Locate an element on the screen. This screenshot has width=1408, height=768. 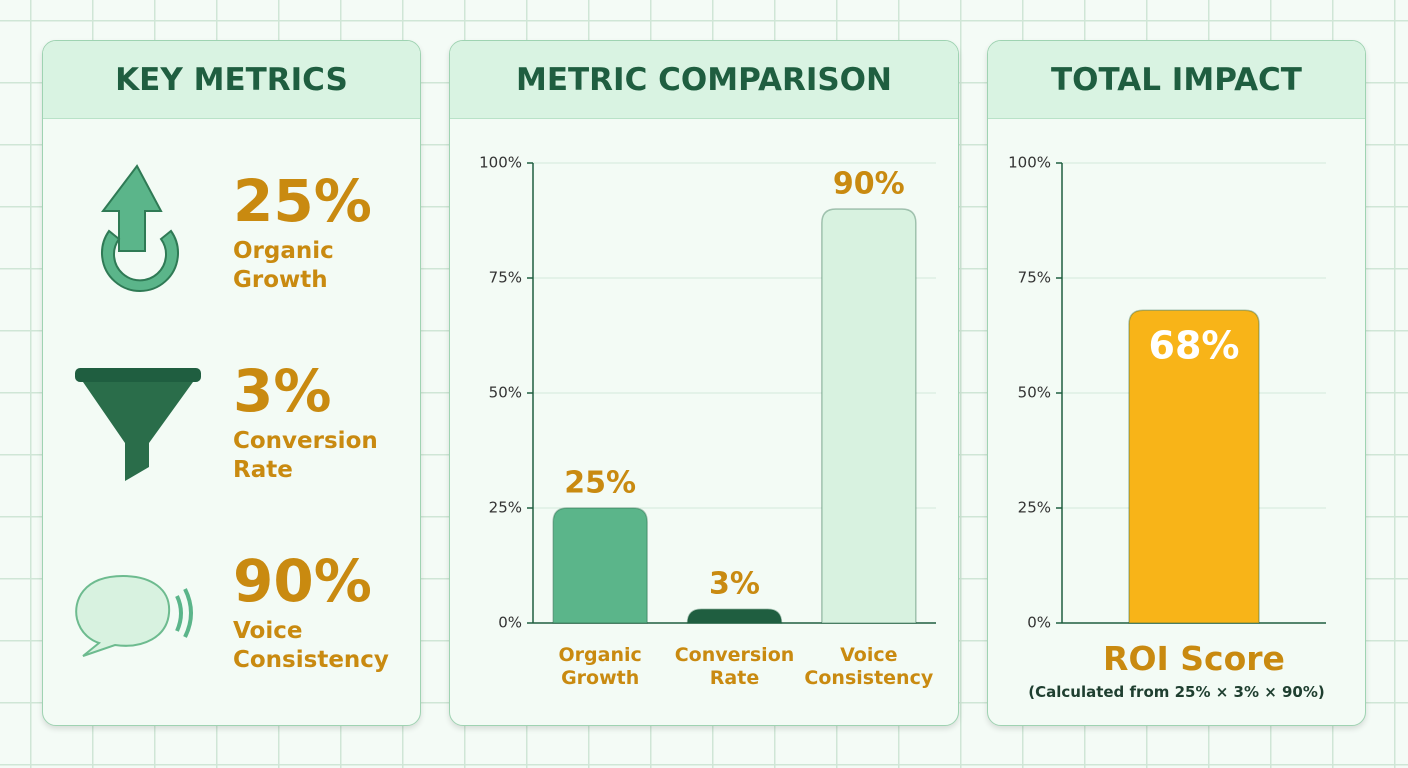
growth-icon is located at coordinates (139, 228).